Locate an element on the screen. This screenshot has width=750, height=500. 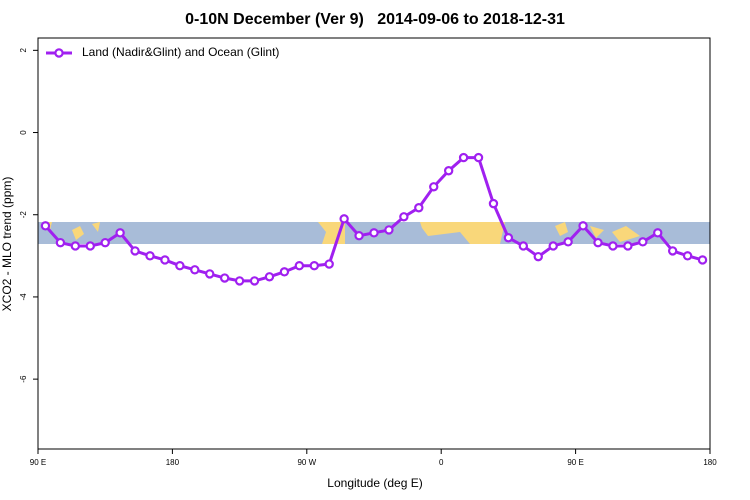
y-tick-label: 0 is located at coordinates (23, 132).